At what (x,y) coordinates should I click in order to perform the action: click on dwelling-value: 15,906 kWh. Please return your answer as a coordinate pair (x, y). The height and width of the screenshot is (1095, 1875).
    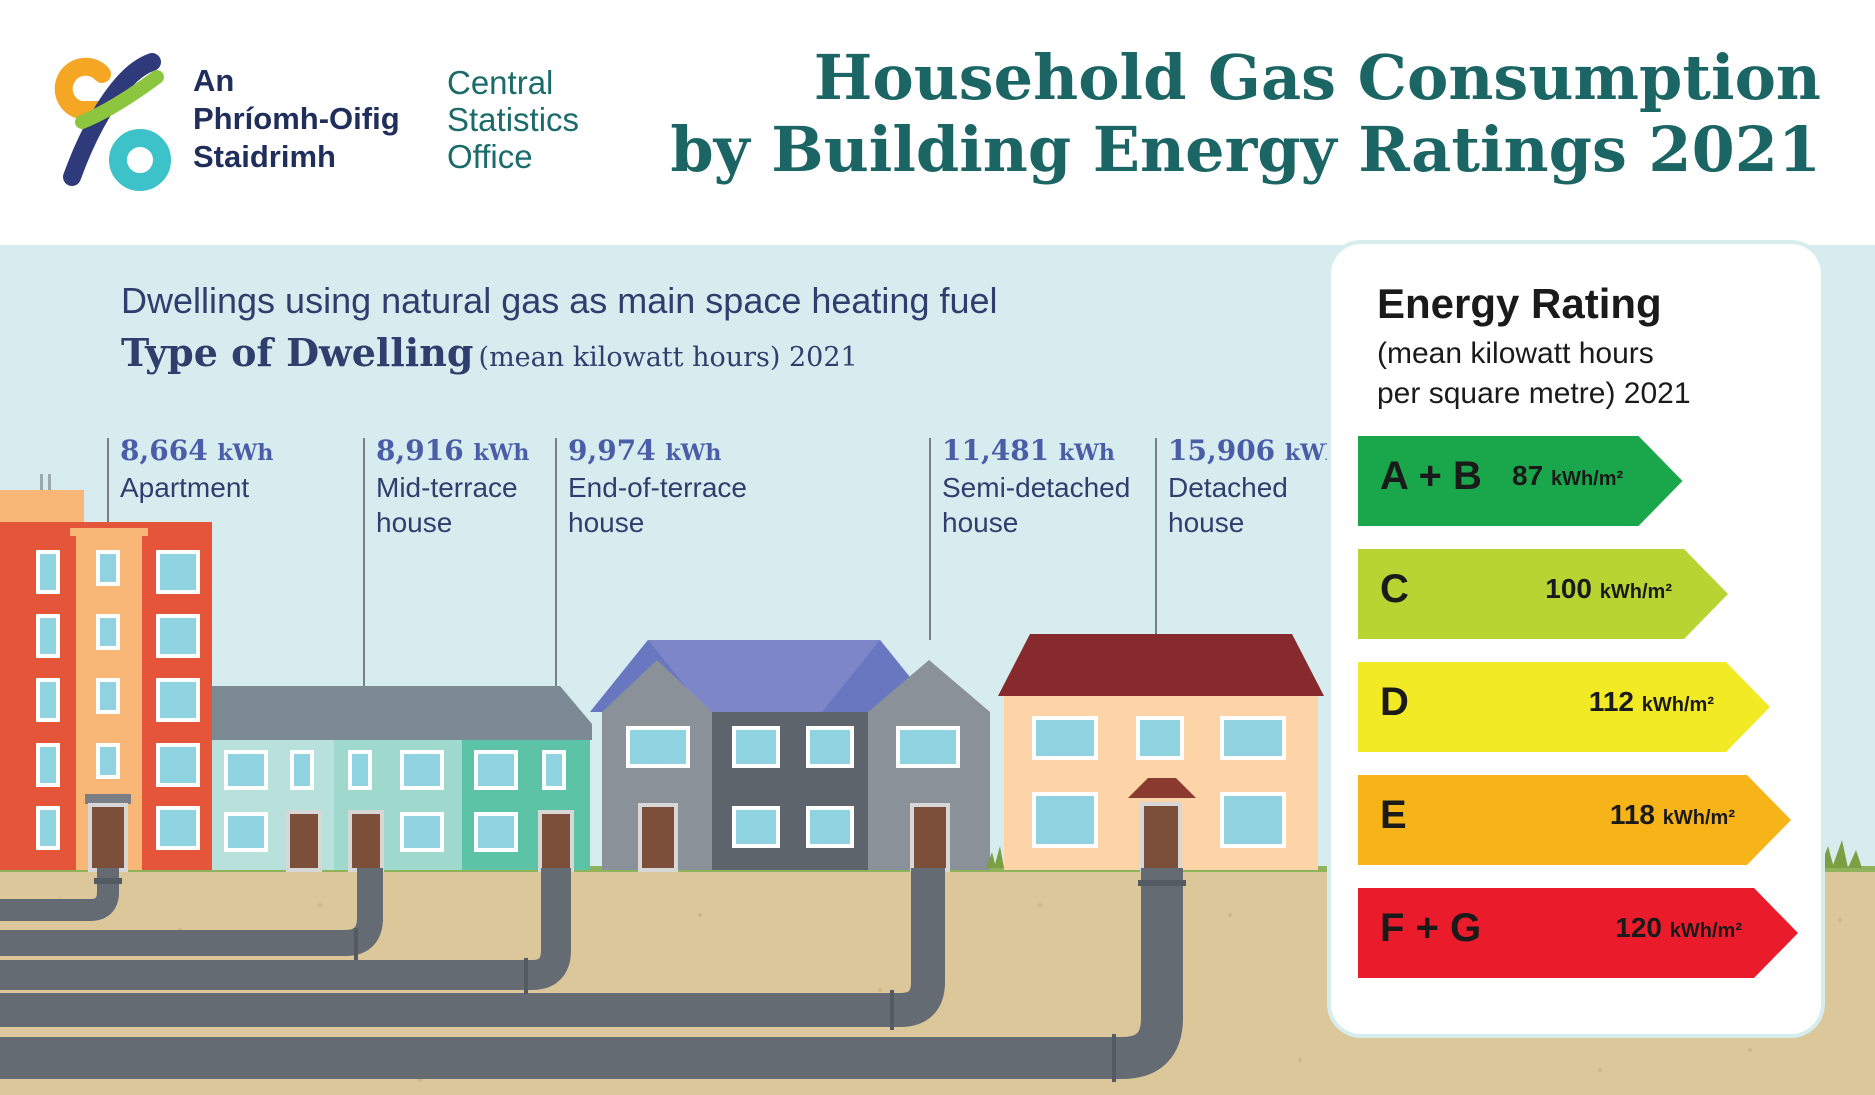
    Looking at the image, I should click on (1254, 452).